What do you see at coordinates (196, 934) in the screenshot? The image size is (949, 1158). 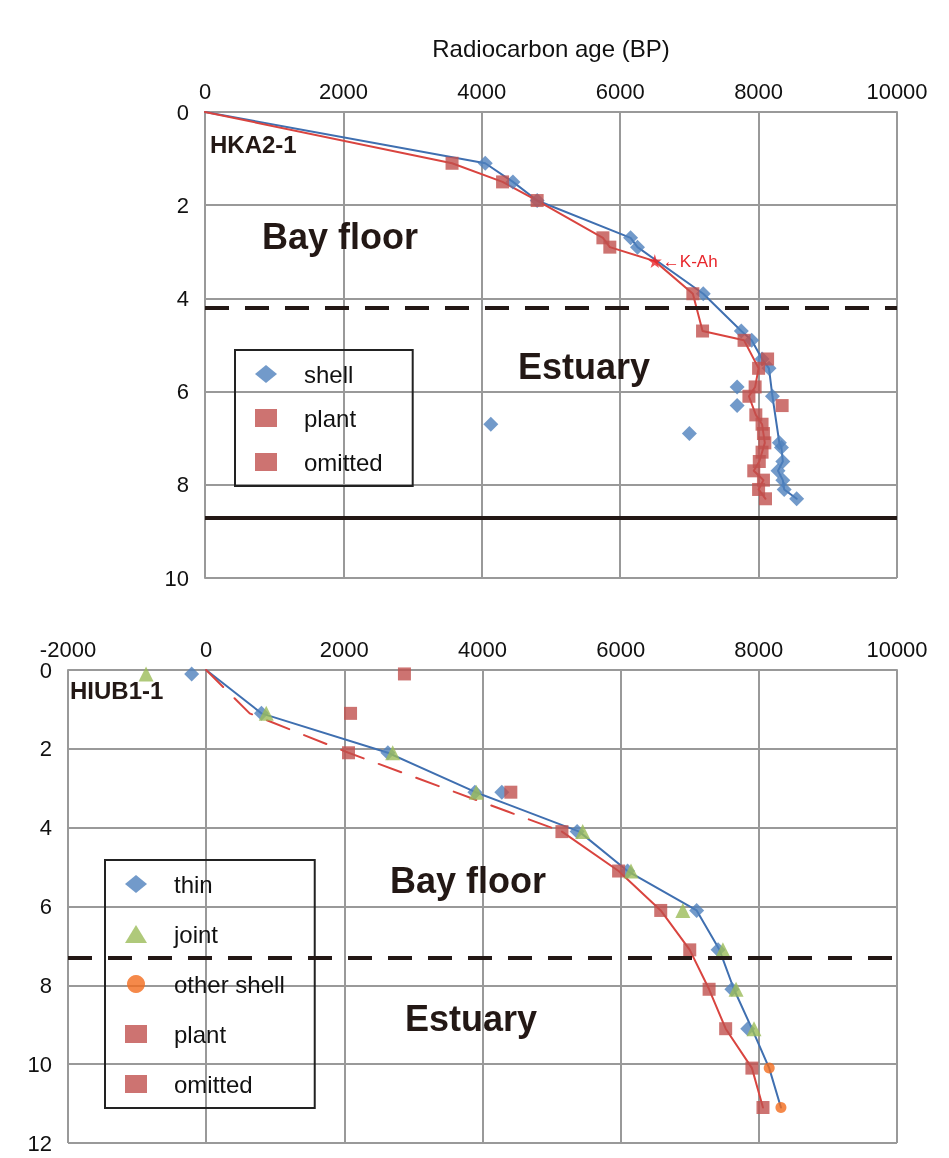 I see `legend-label: joint` at bounding box center [196, 934].